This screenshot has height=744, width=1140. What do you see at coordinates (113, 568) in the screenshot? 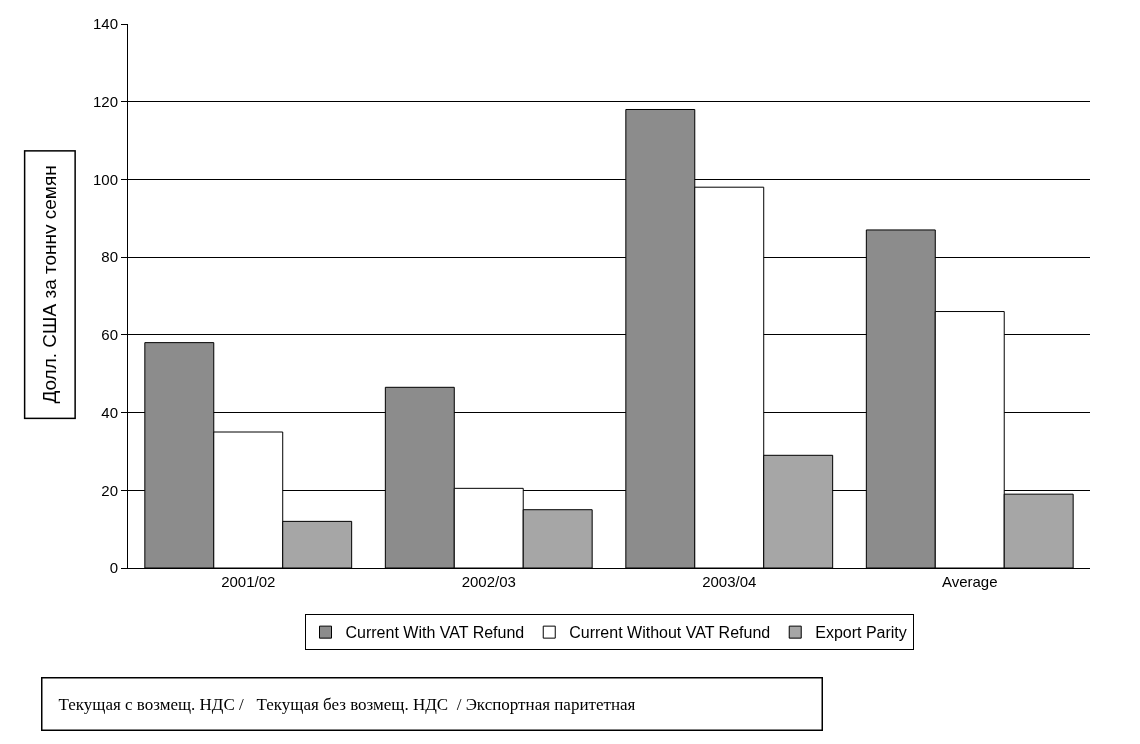
I see `y-tick-label: 0` at bounding box center [113, 568].